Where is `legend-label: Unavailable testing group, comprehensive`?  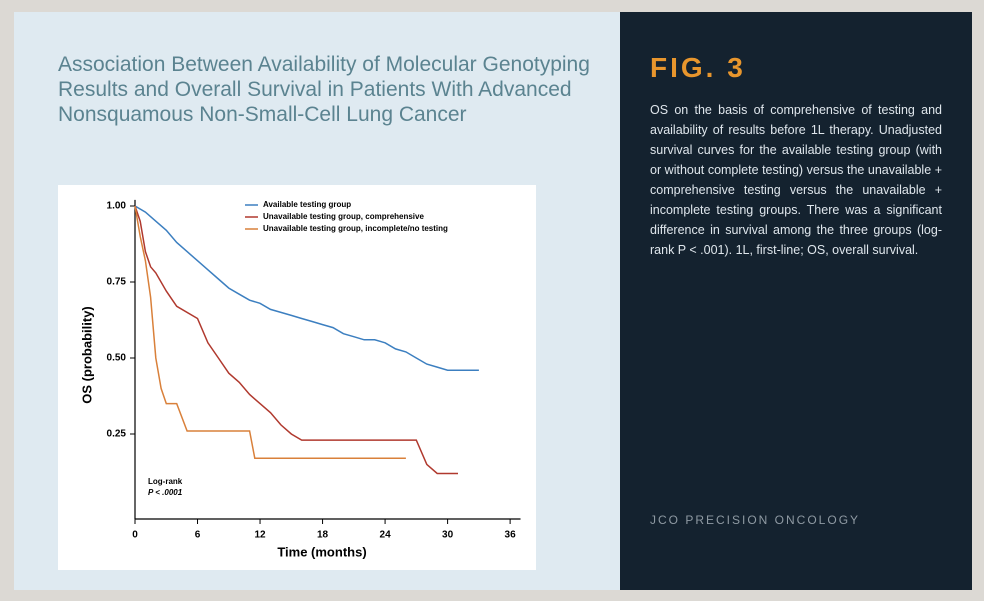
legend-label: Unavailable testing group, comprehensive is located at coordinates (343, 216).